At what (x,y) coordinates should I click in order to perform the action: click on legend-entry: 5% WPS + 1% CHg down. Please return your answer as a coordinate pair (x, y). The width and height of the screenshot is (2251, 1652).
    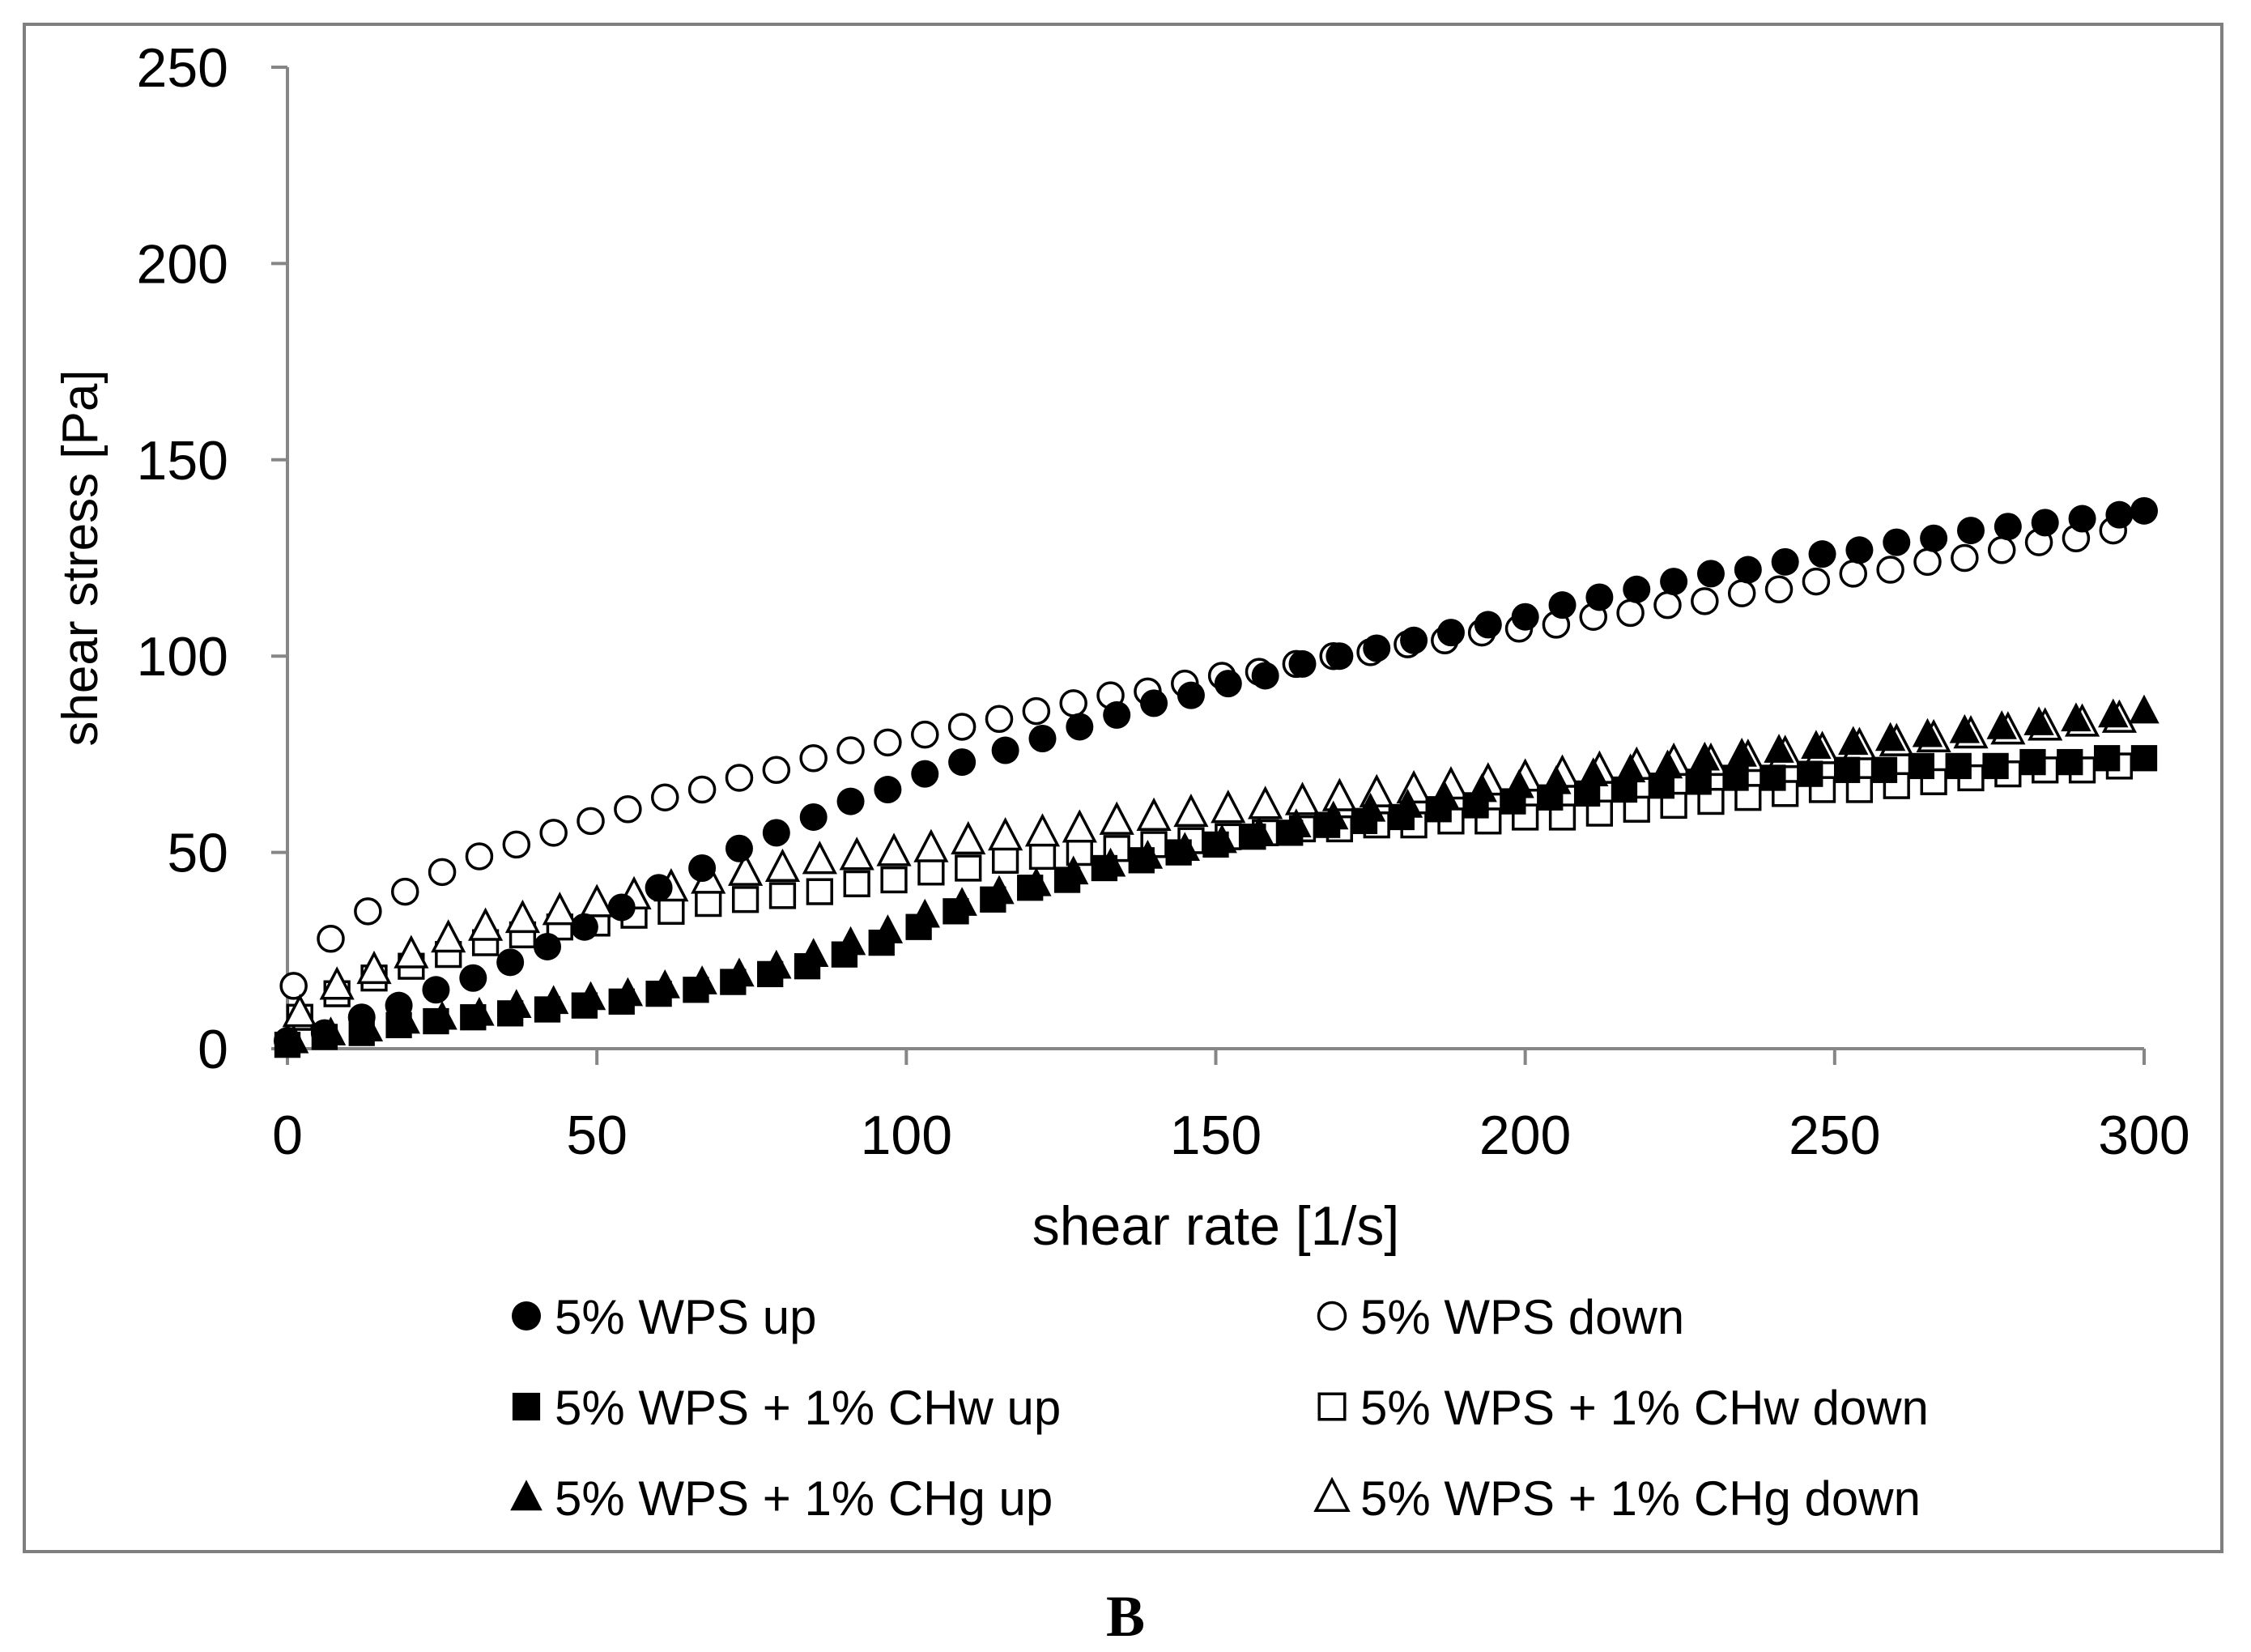
    Looking at the image, I should click on (1617, 1498).